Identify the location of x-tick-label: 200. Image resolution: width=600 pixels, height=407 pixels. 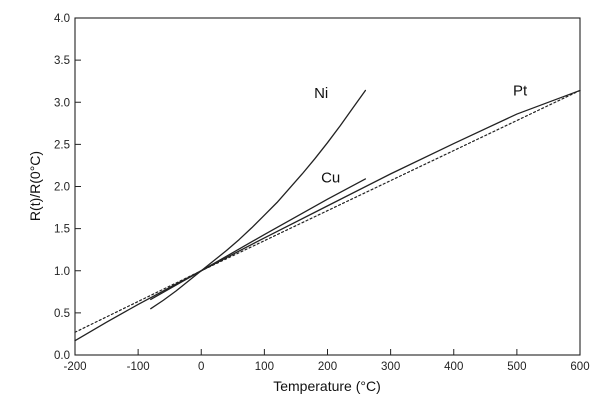
(327, 367).